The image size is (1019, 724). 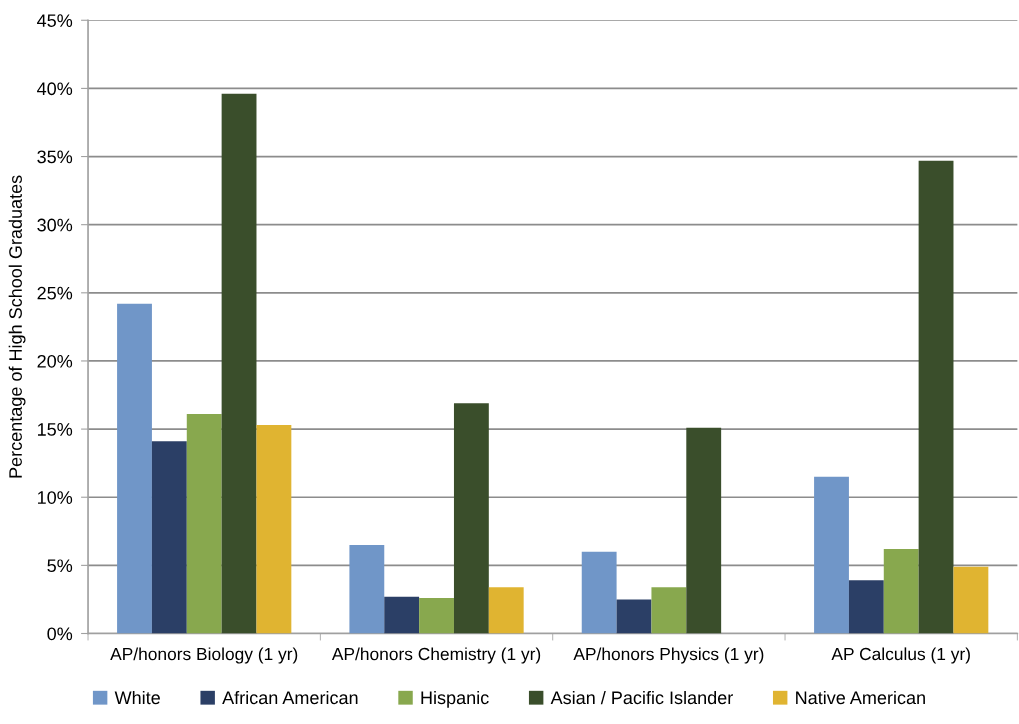 I want to click on legend-label: Native American, so click(x=860, y=697).